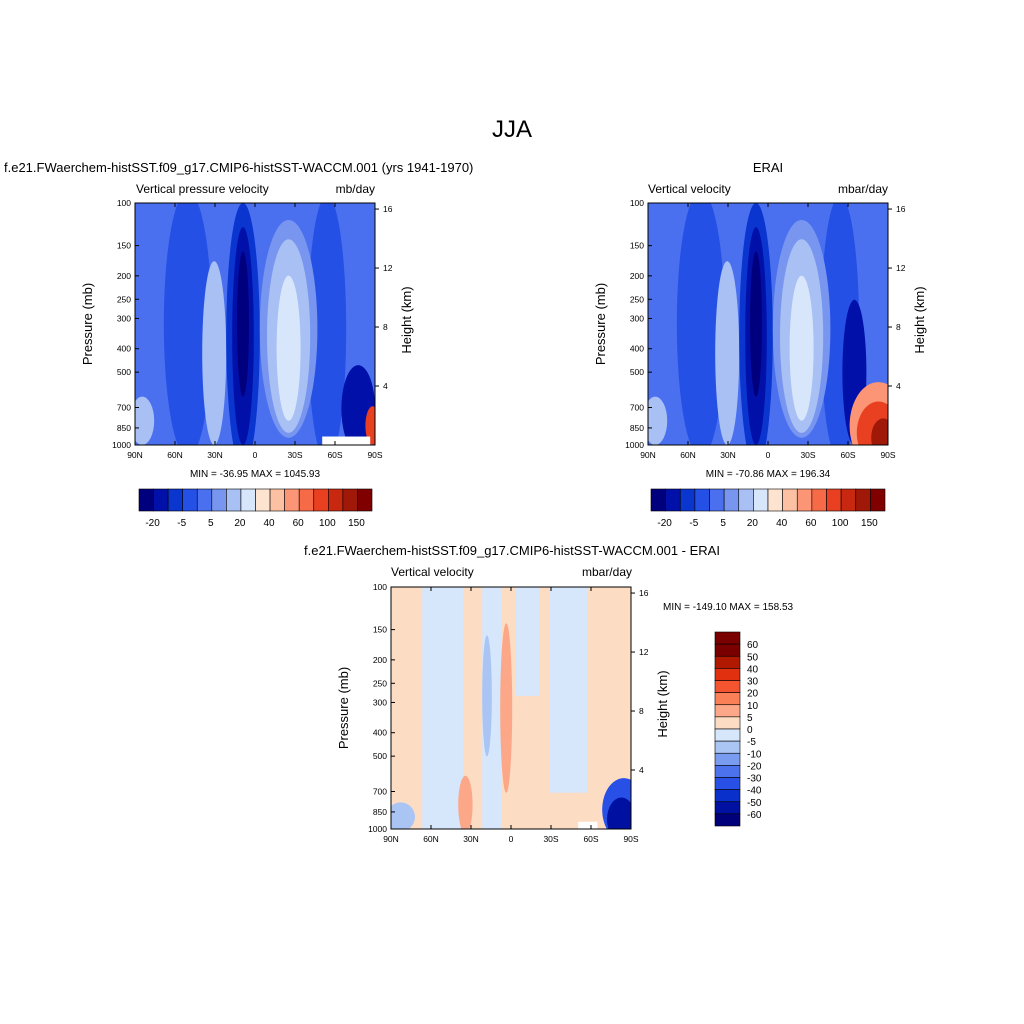  I want to click on panel1-ytick-label-400: 400, so click(124, 349).